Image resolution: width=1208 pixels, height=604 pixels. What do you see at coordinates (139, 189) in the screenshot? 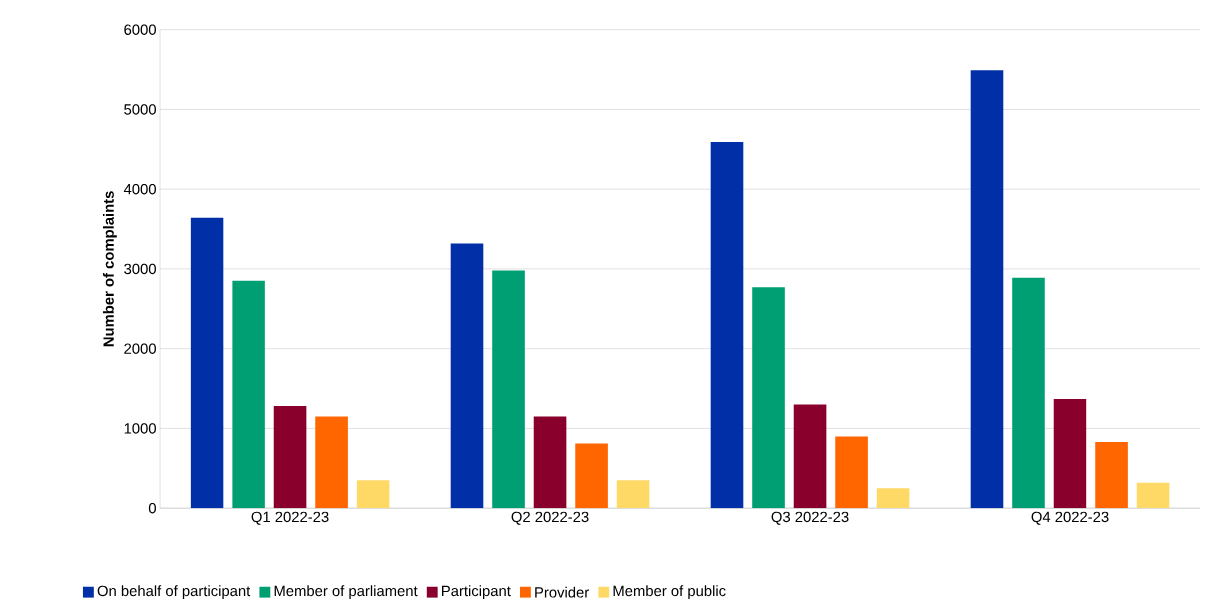
I see `y-tick-label: 4000` at bounding box center [139, 189].